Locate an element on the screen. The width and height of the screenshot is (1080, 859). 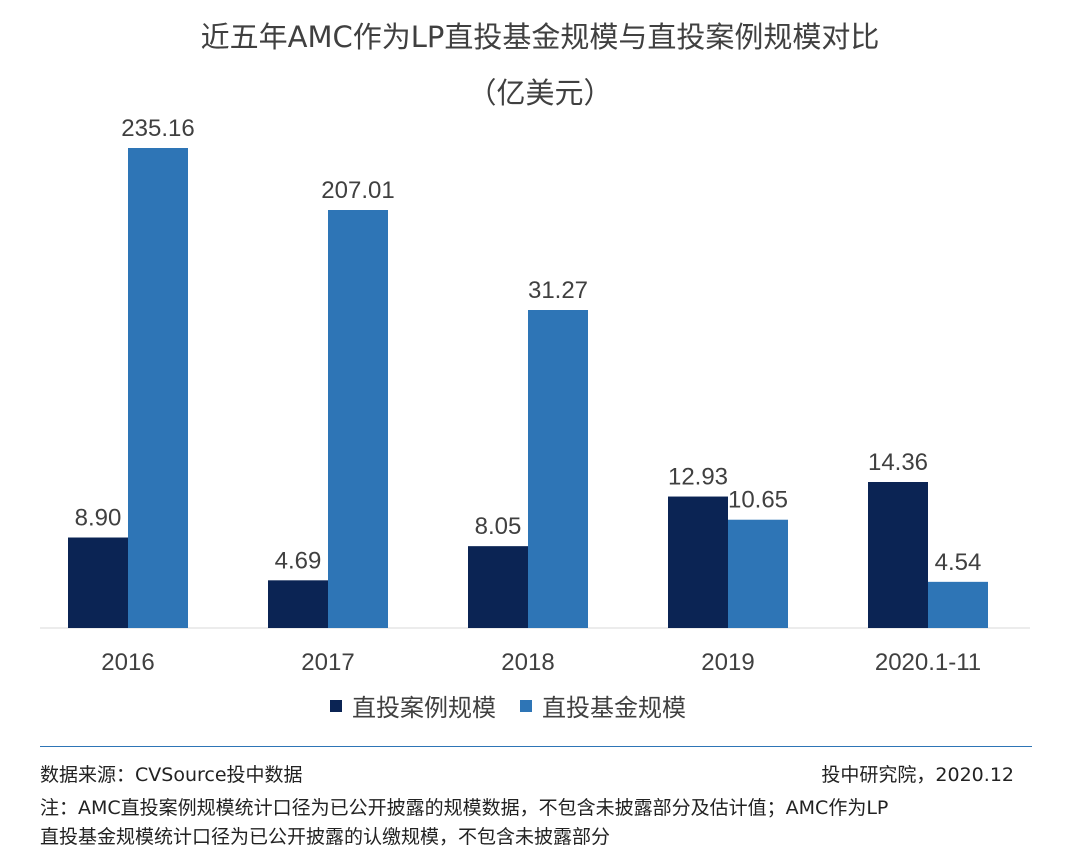
footer-divider is located at coordinates (536, 746).